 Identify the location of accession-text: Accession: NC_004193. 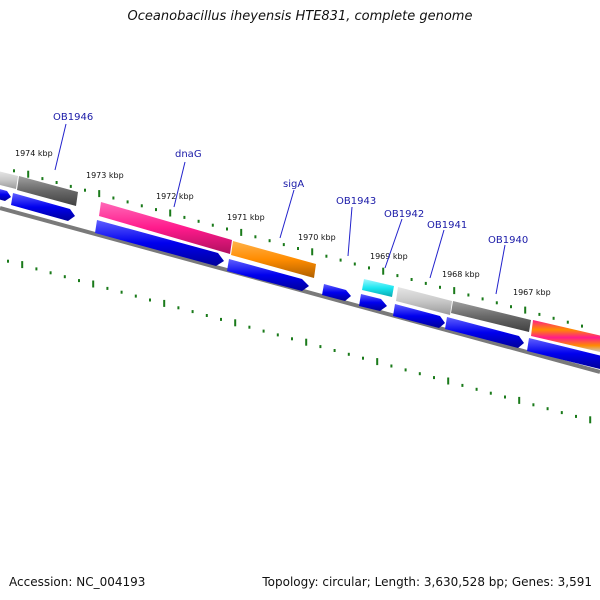
(77, 582).